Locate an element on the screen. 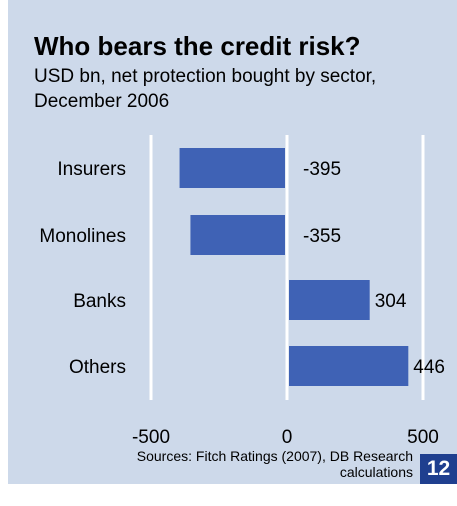 The width and height of the screenshot is (457, 506). category-label: Insurers is located at coordinates (91, 169).